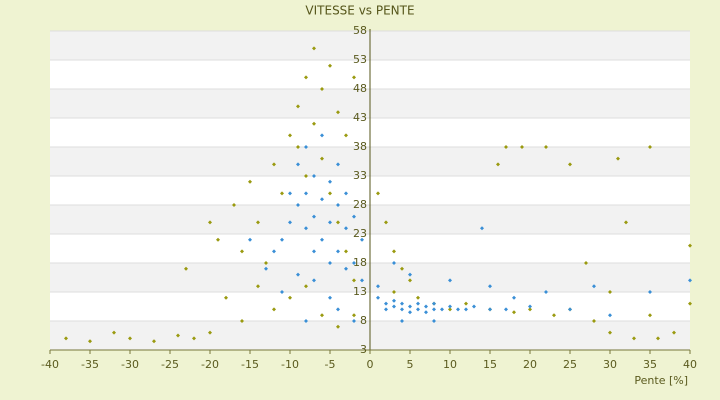  Describe the element at coordinates (363, 320) in the screenshot. I see `y-tick-label: 8` at that location.